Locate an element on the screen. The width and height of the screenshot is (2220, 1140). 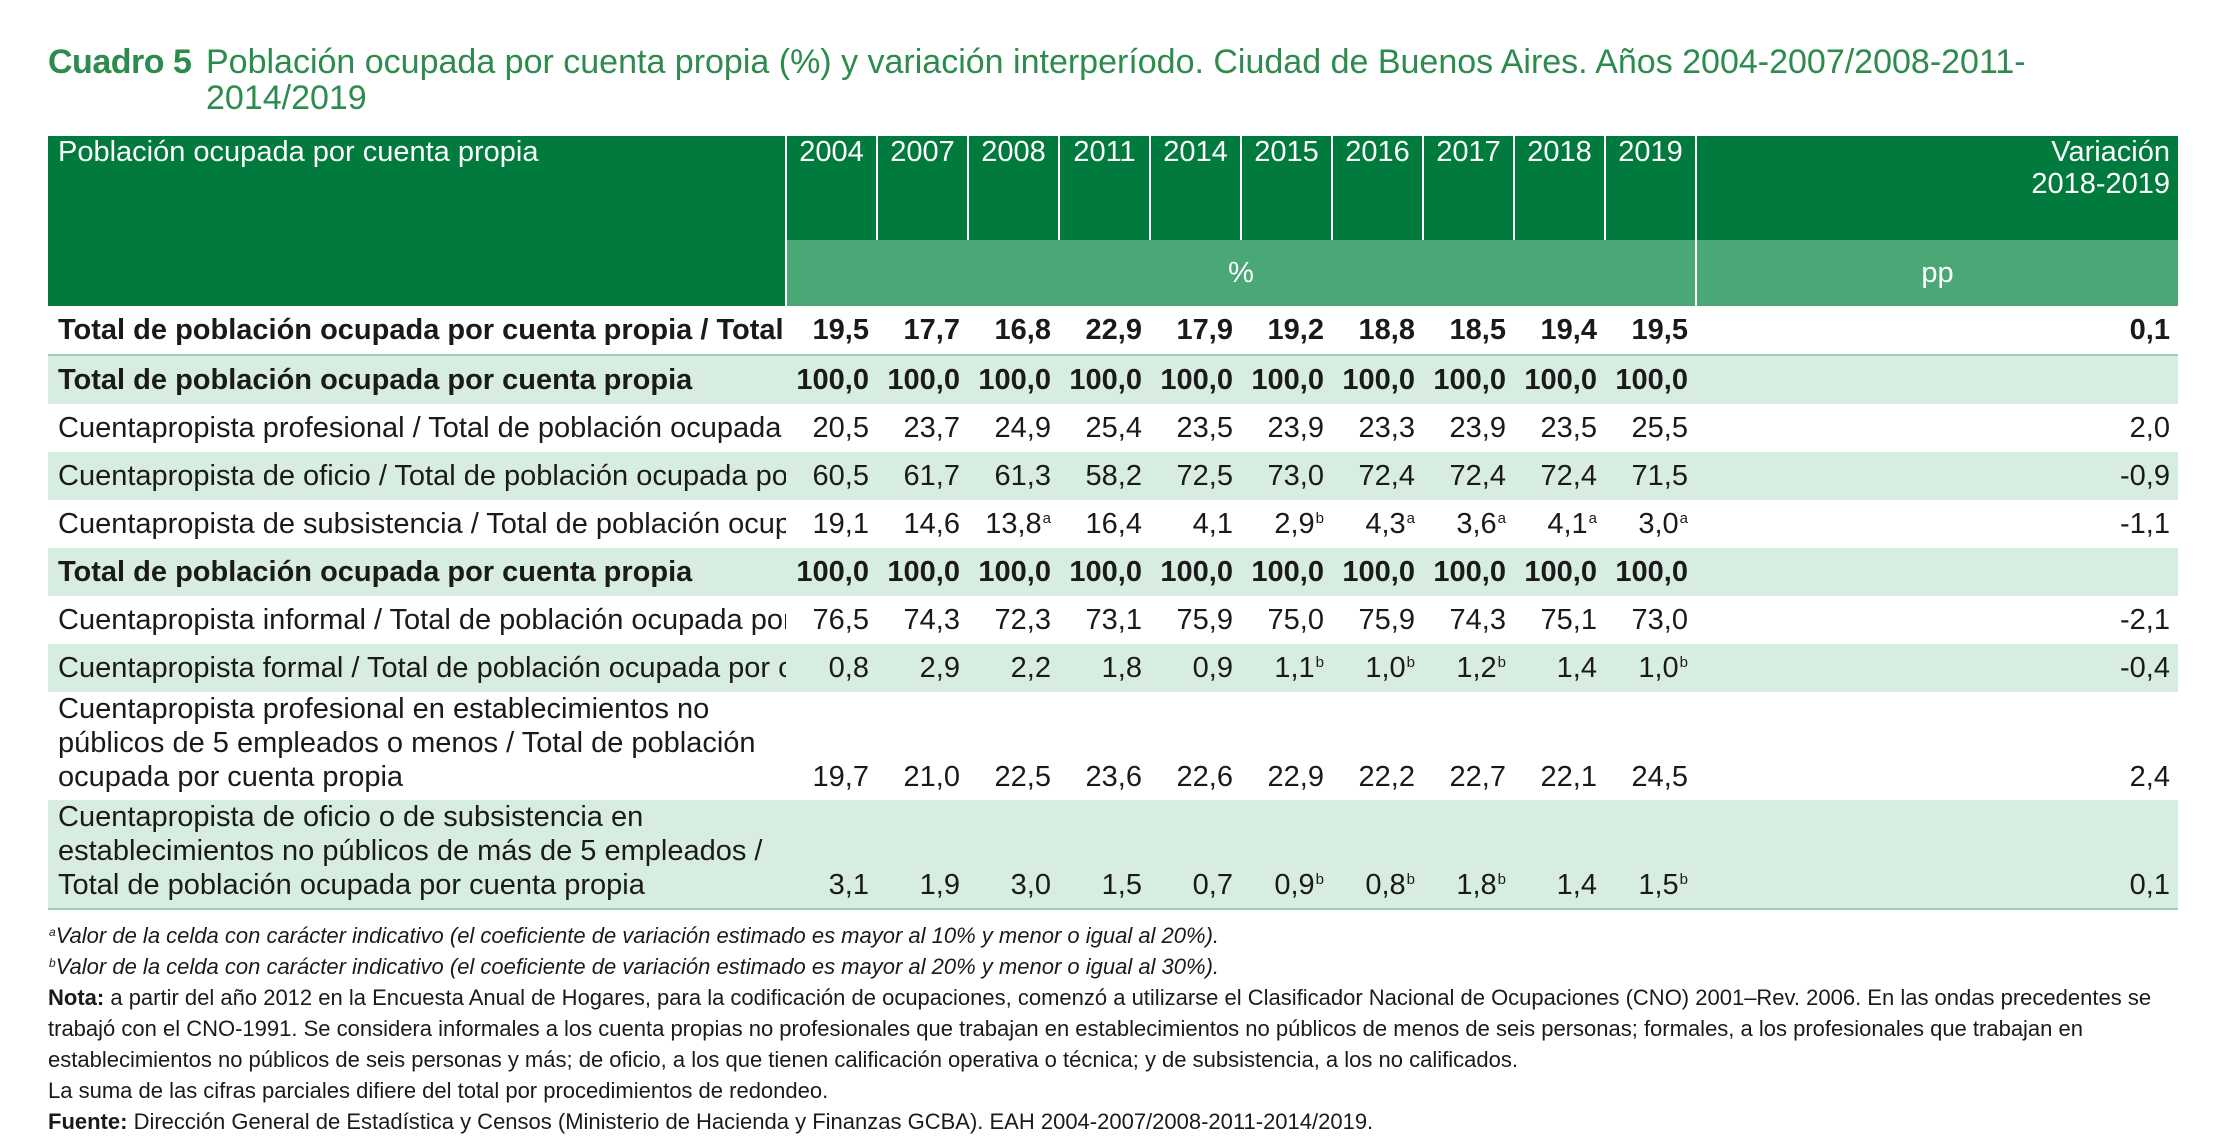
value-cell: 17,7 is located at coordinates (922, 331).